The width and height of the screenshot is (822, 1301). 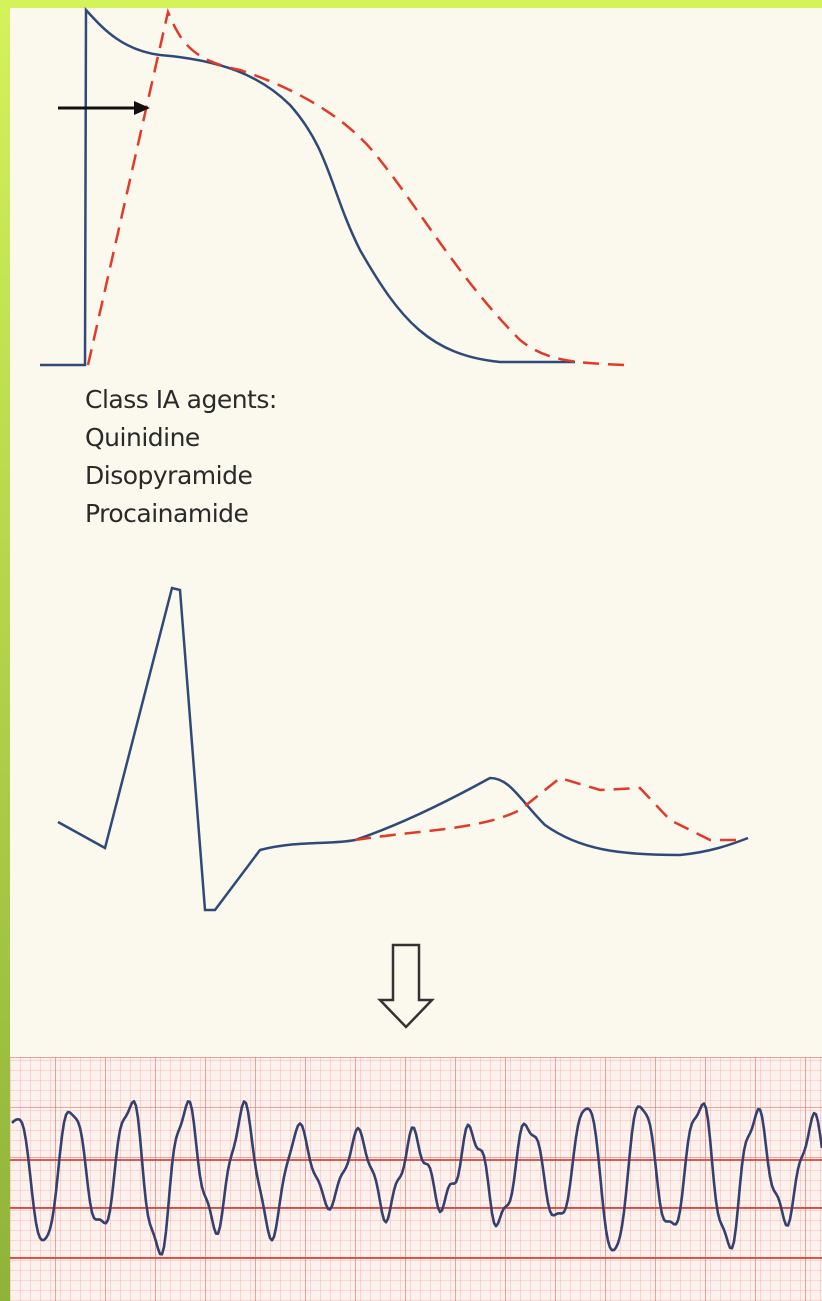 I want to click on agent: Disopyramide, so click(x=168, y=475).